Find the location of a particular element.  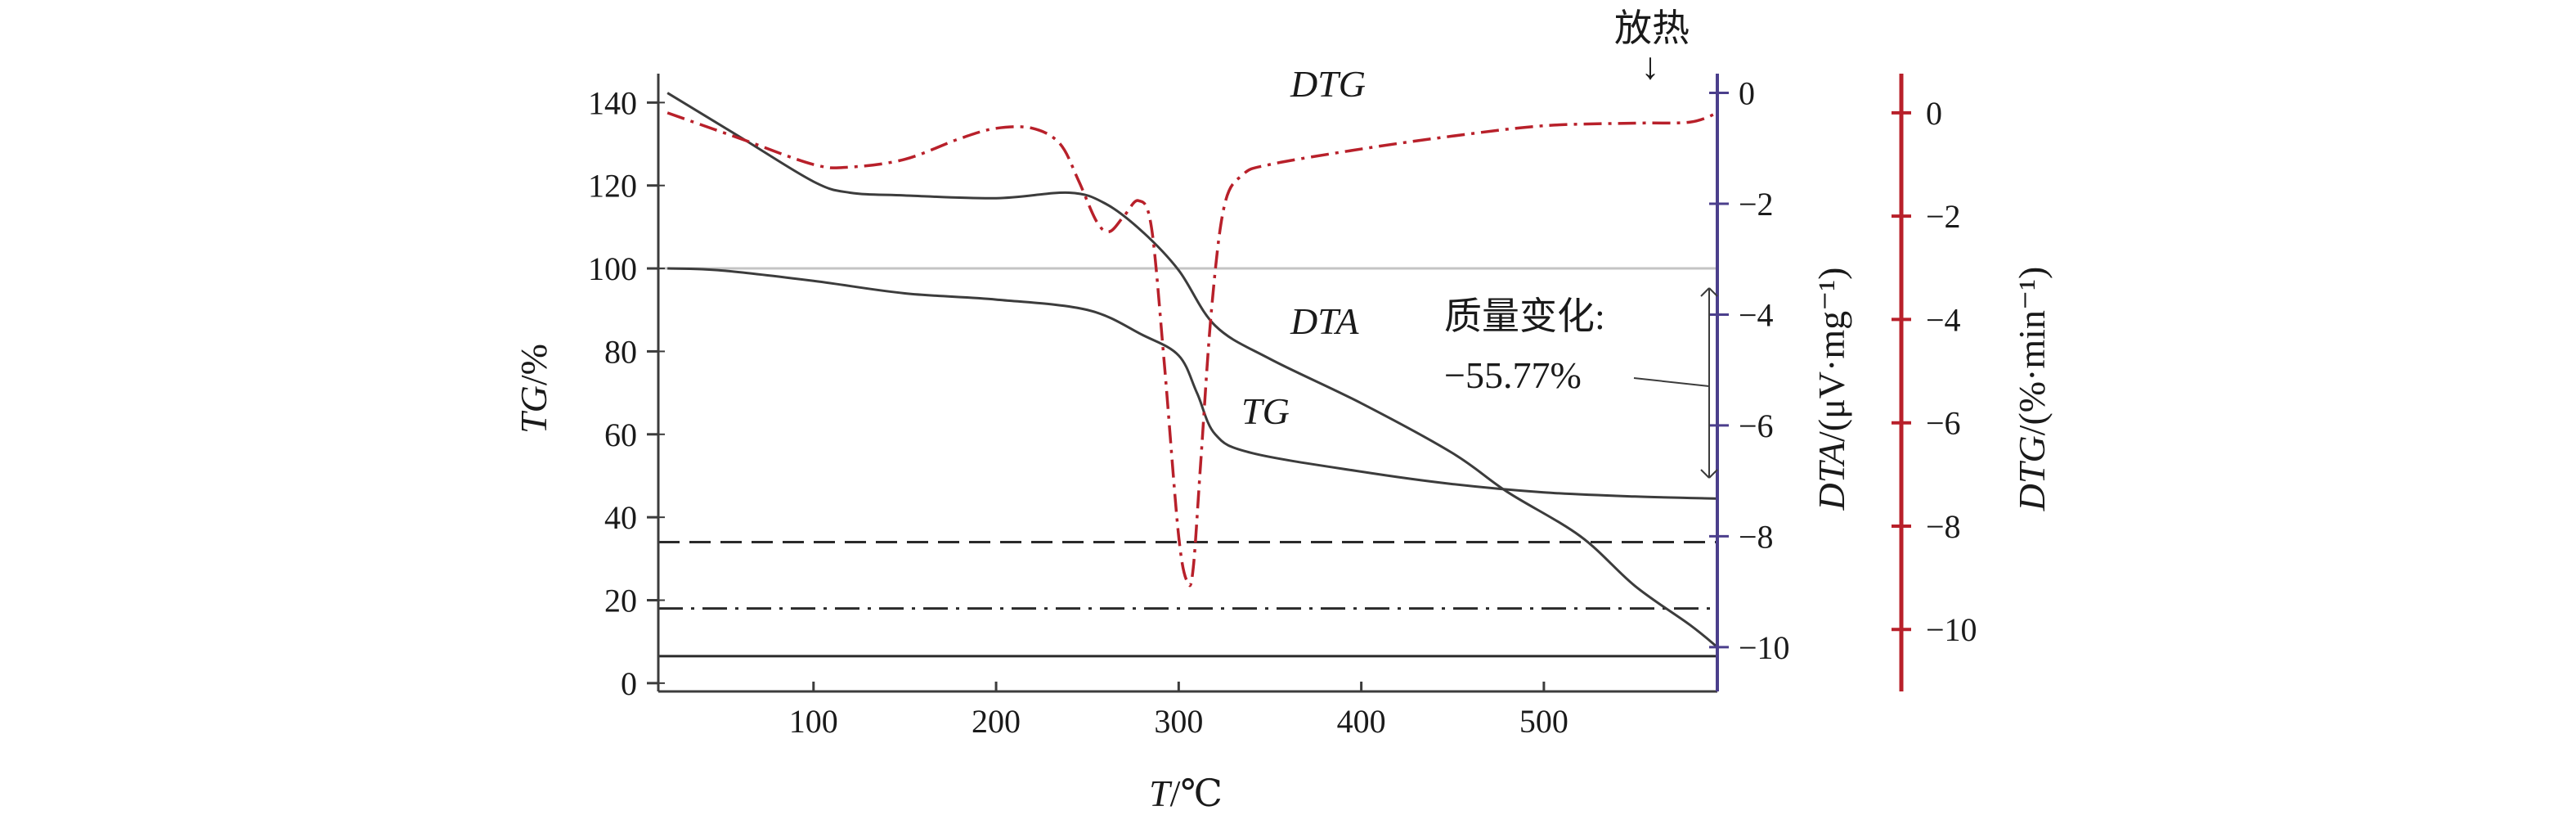

tg-tick-label-140: 140 is located at coordinates (612, 102).